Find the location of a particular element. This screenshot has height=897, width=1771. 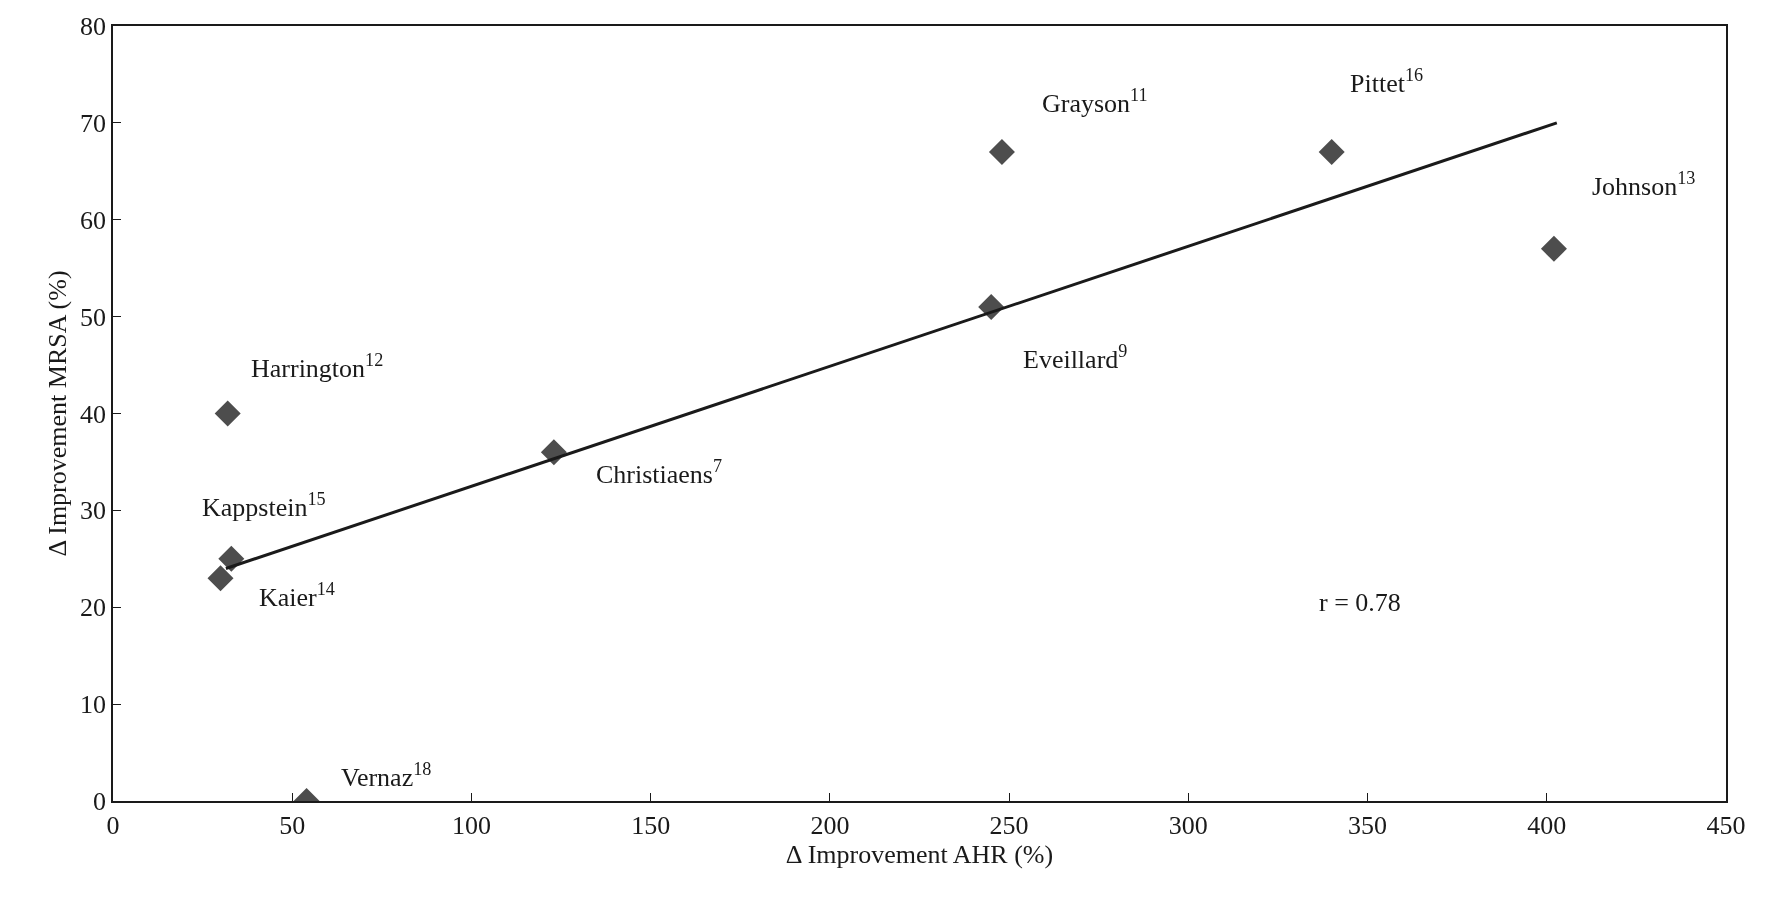

x-tick-label: 300 is located at coordinates (1188, 825).